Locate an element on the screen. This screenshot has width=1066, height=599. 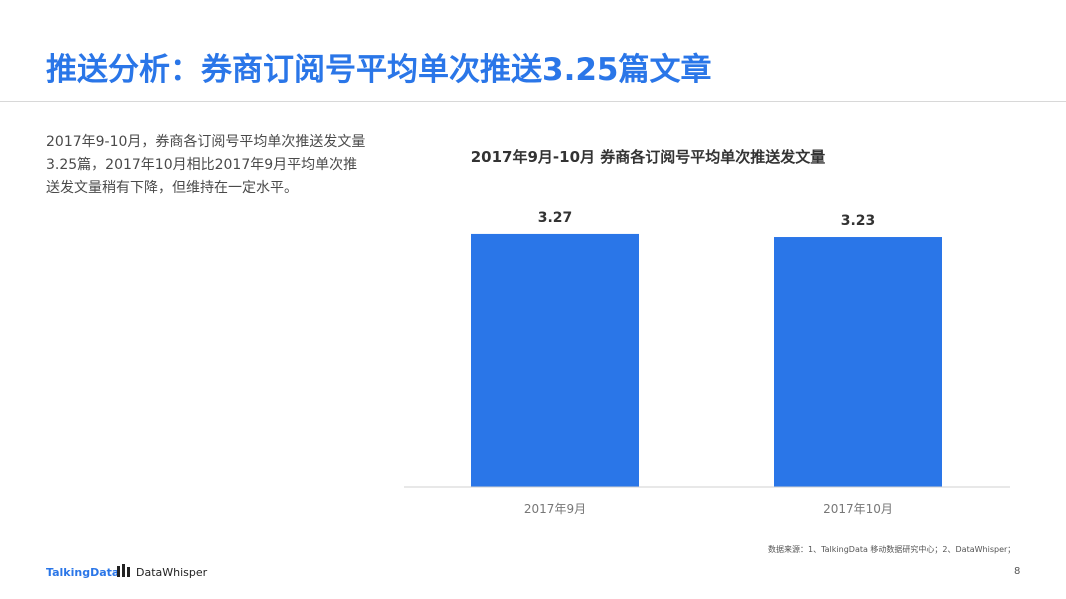
talkingdata-logo: TalkingData is located at coordinates (83, 572).